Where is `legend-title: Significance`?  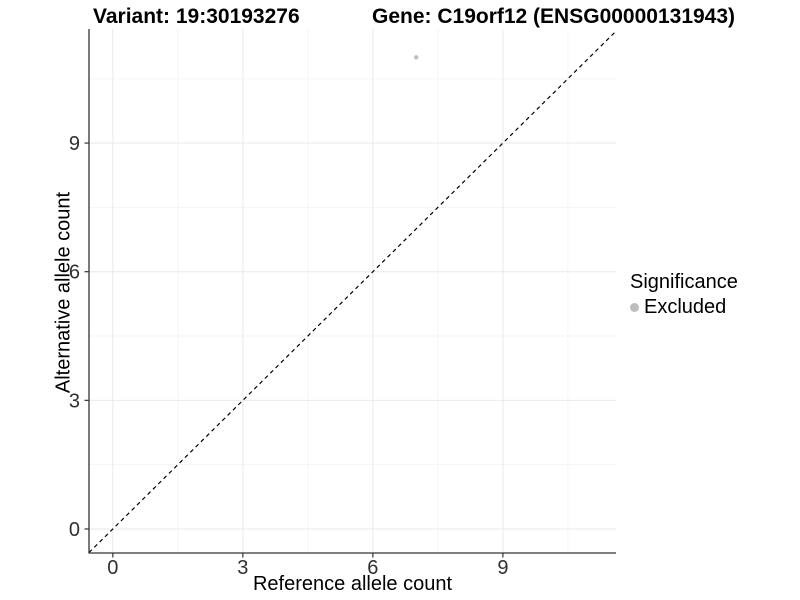
legend-title: Significance is located at coordinates (684, 282).